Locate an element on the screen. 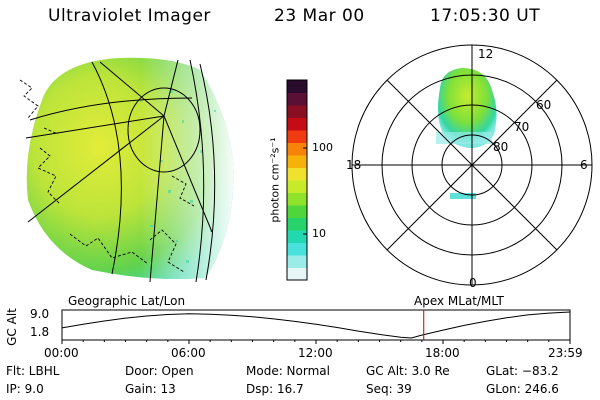 This screenshot has width=600, height=400. glon-info: GLon: 246.6 is located at coordinates (522, 389).